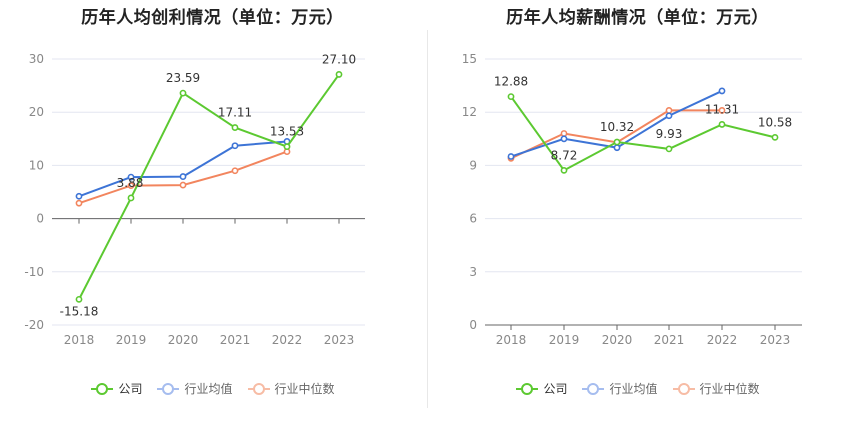 The image size is (850, 437). What do you see at coordinates (473, 165) in the screenshot?
I see `y-tick-label: 9` at bounding box center [473, 165].